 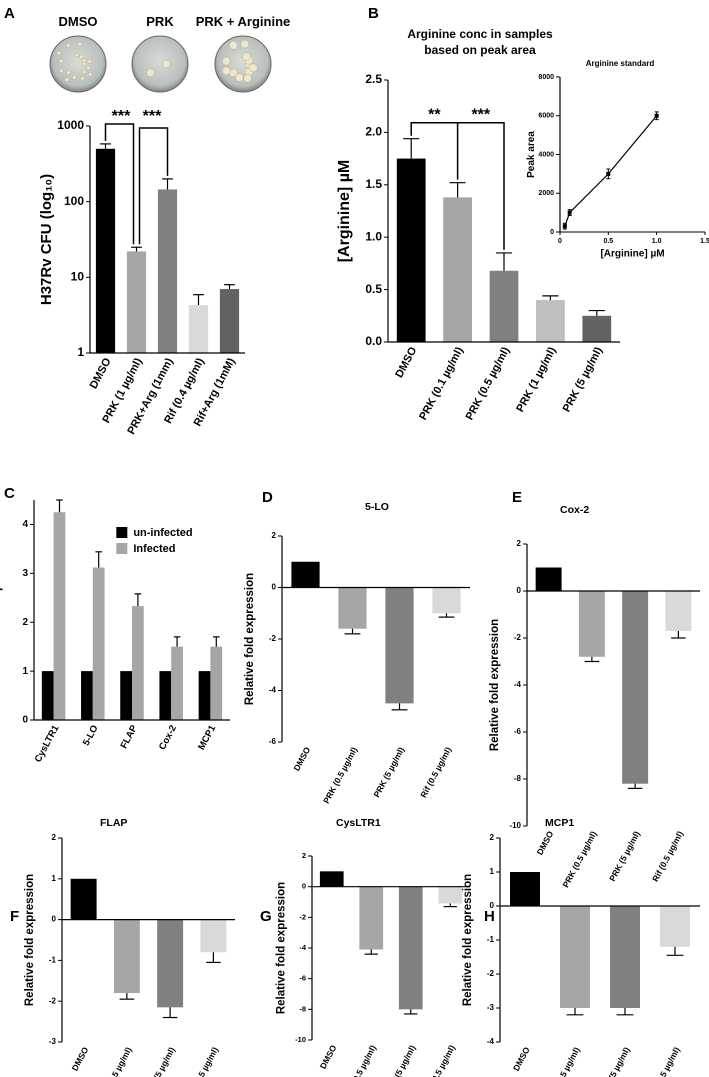 I want to click on chart-title: 5-LO, so click(x=377, y=507).